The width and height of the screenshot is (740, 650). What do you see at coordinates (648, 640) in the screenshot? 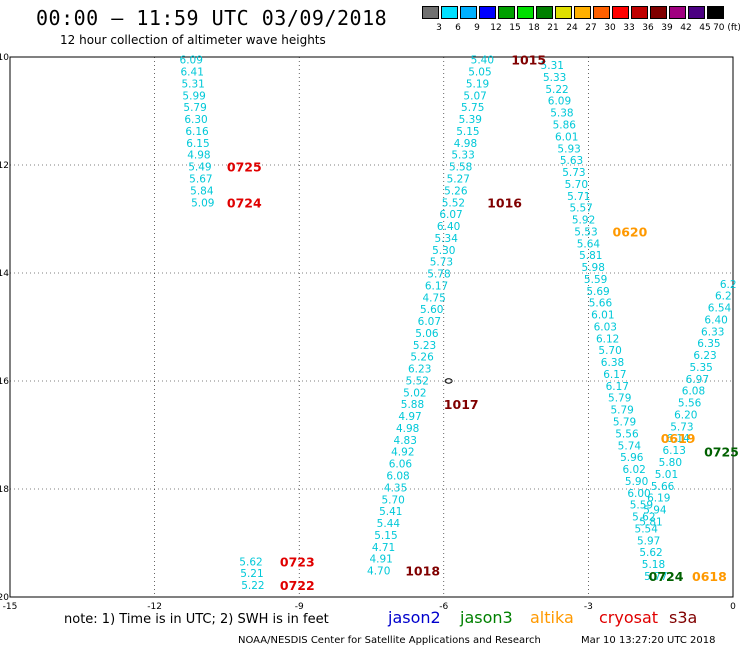
I see `generated-timestamp: Mar 10 13:27:20 UTC 2018` at bounding box center [648, 640].